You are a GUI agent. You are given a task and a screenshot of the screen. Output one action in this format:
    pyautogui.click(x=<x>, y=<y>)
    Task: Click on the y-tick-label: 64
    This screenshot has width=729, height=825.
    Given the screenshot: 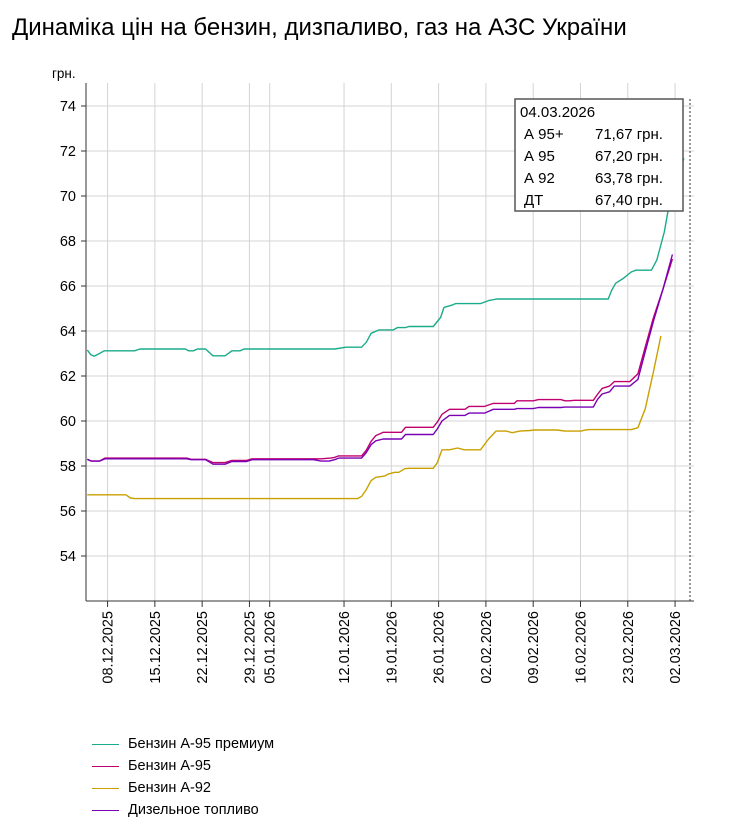 What is the action you would take?
    pyautogui.click(x=68, y=332)
    